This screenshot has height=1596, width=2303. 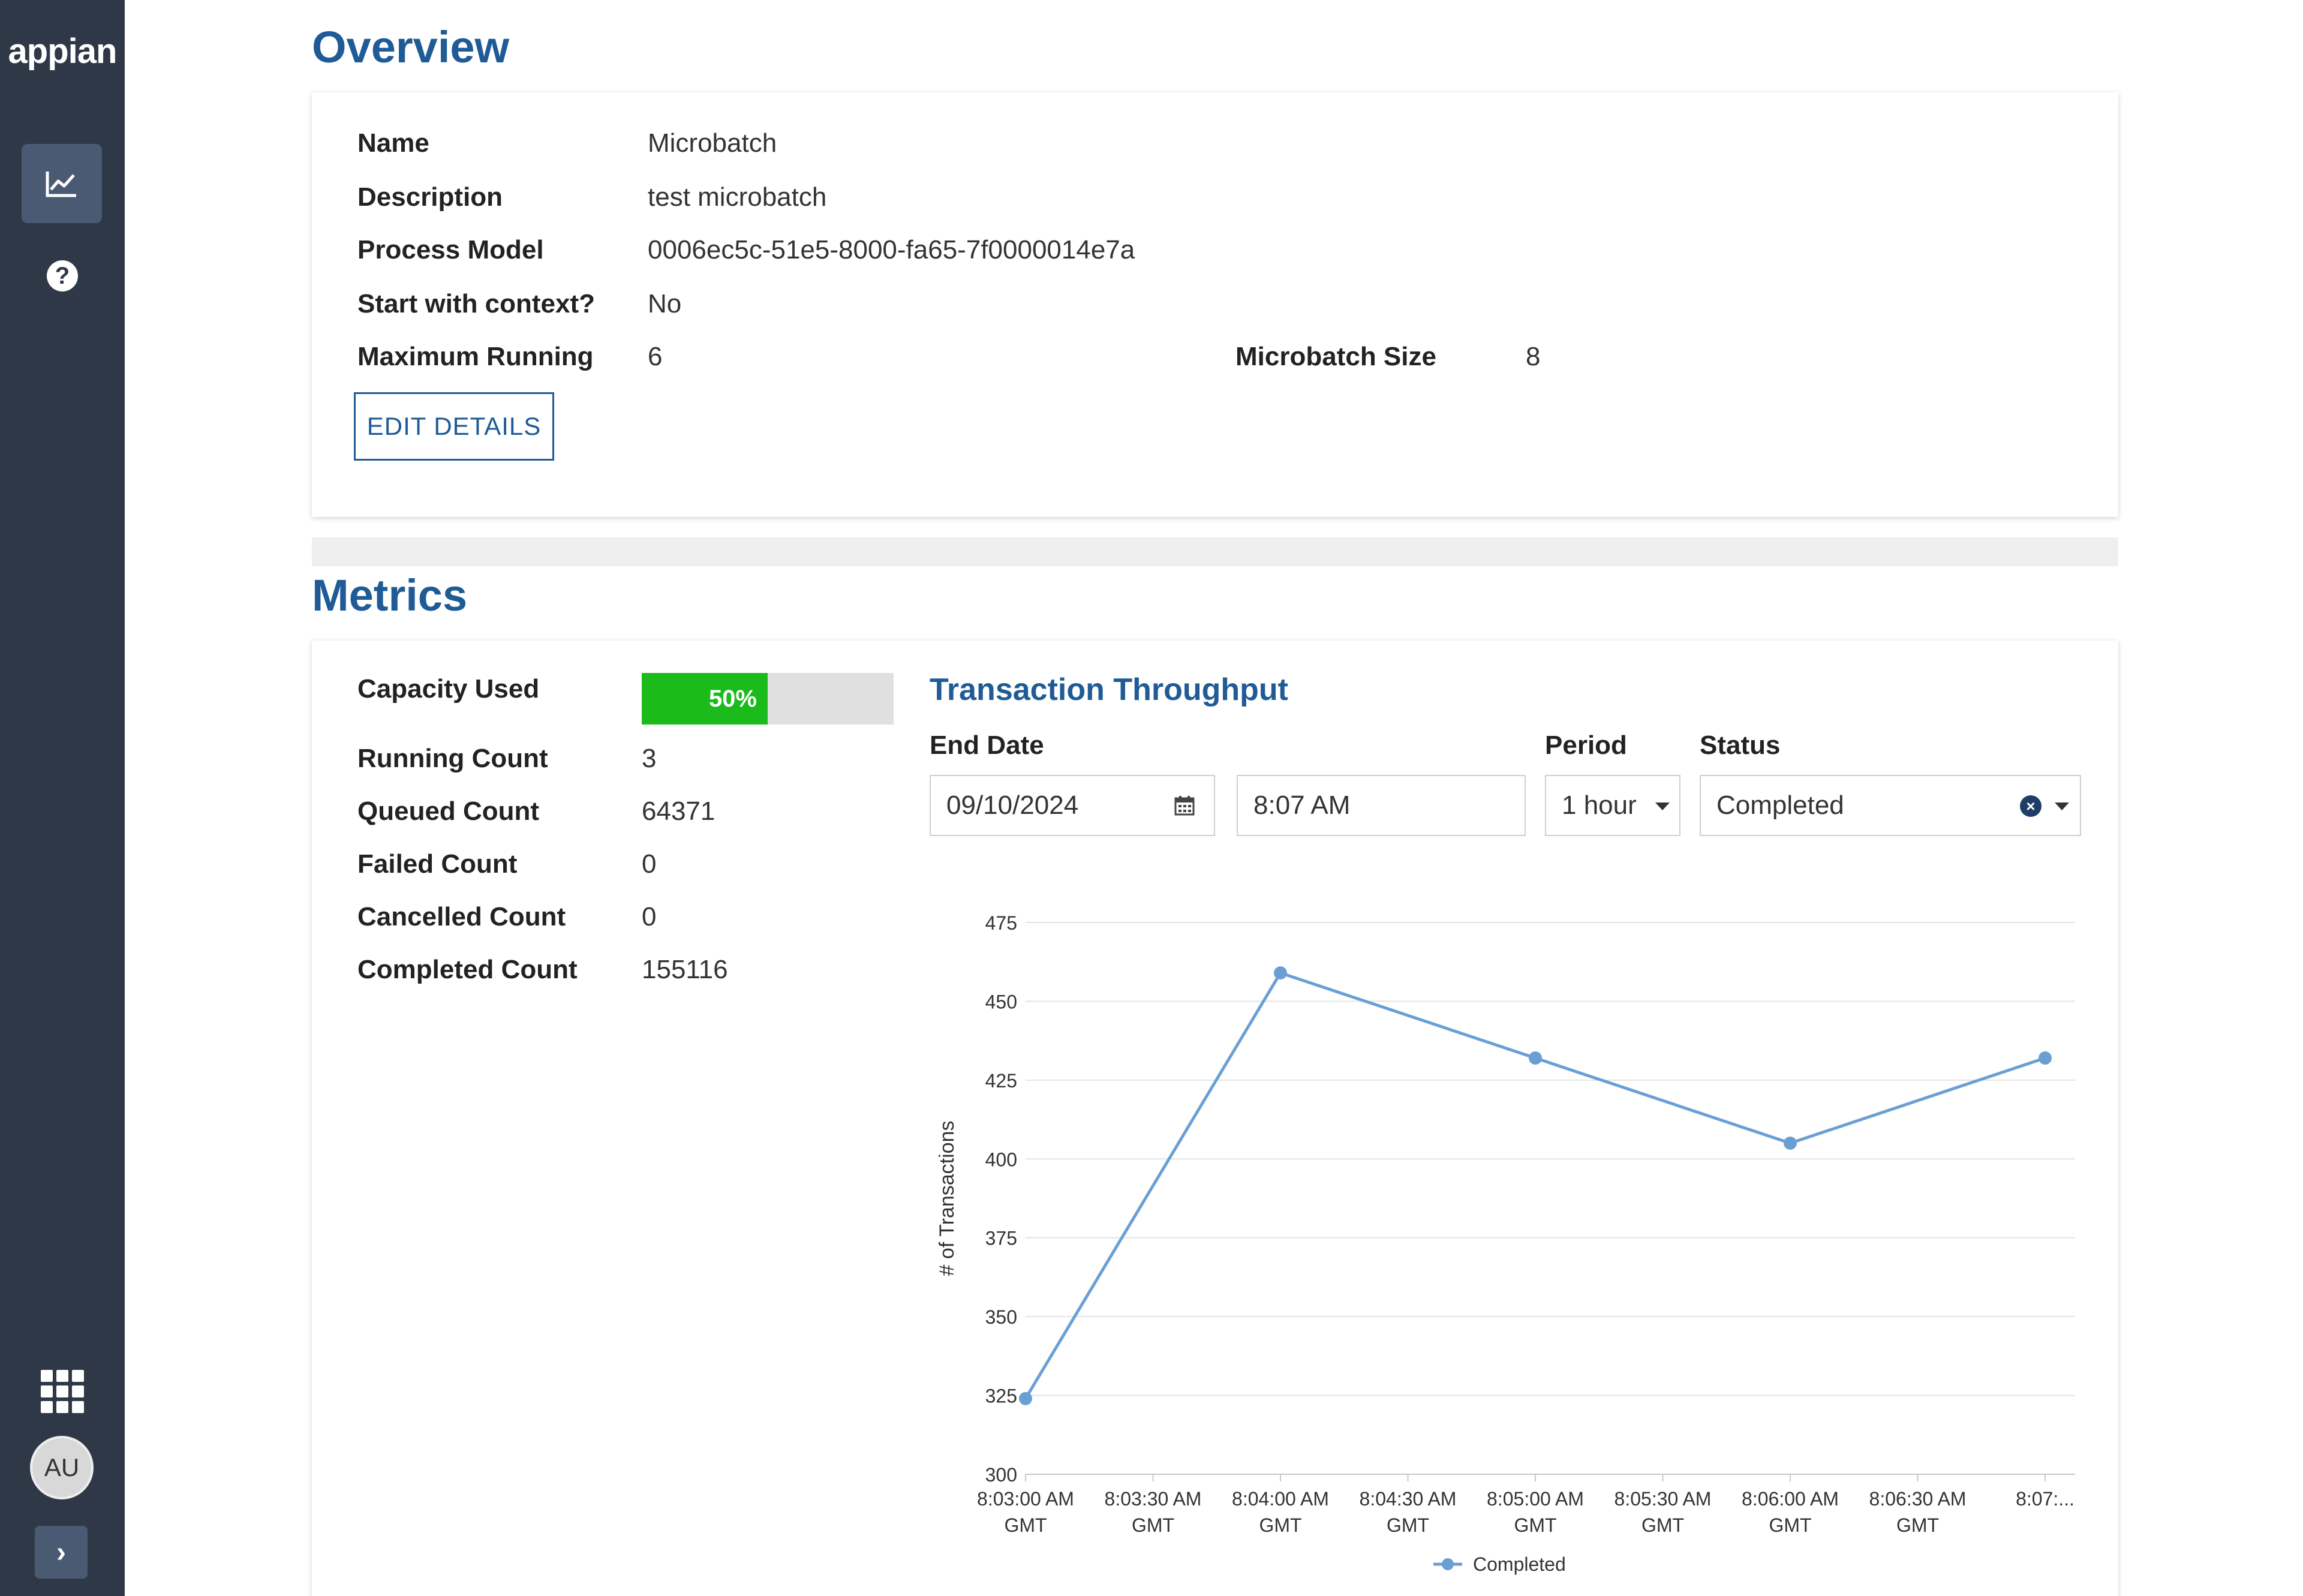 What do you see at coordinates (987, 745) in the screenshot?
I see `end-date-label: End Date` at bounding box center [987, 745].